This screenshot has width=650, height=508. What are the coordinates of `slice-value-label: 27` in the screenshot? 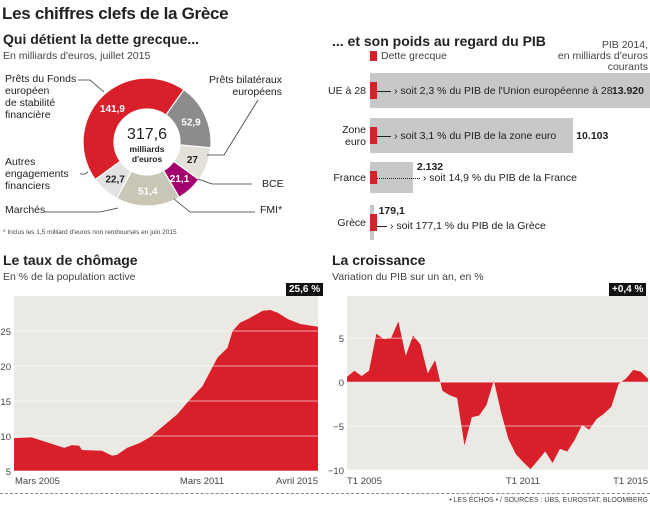 It's located at (193, 160).